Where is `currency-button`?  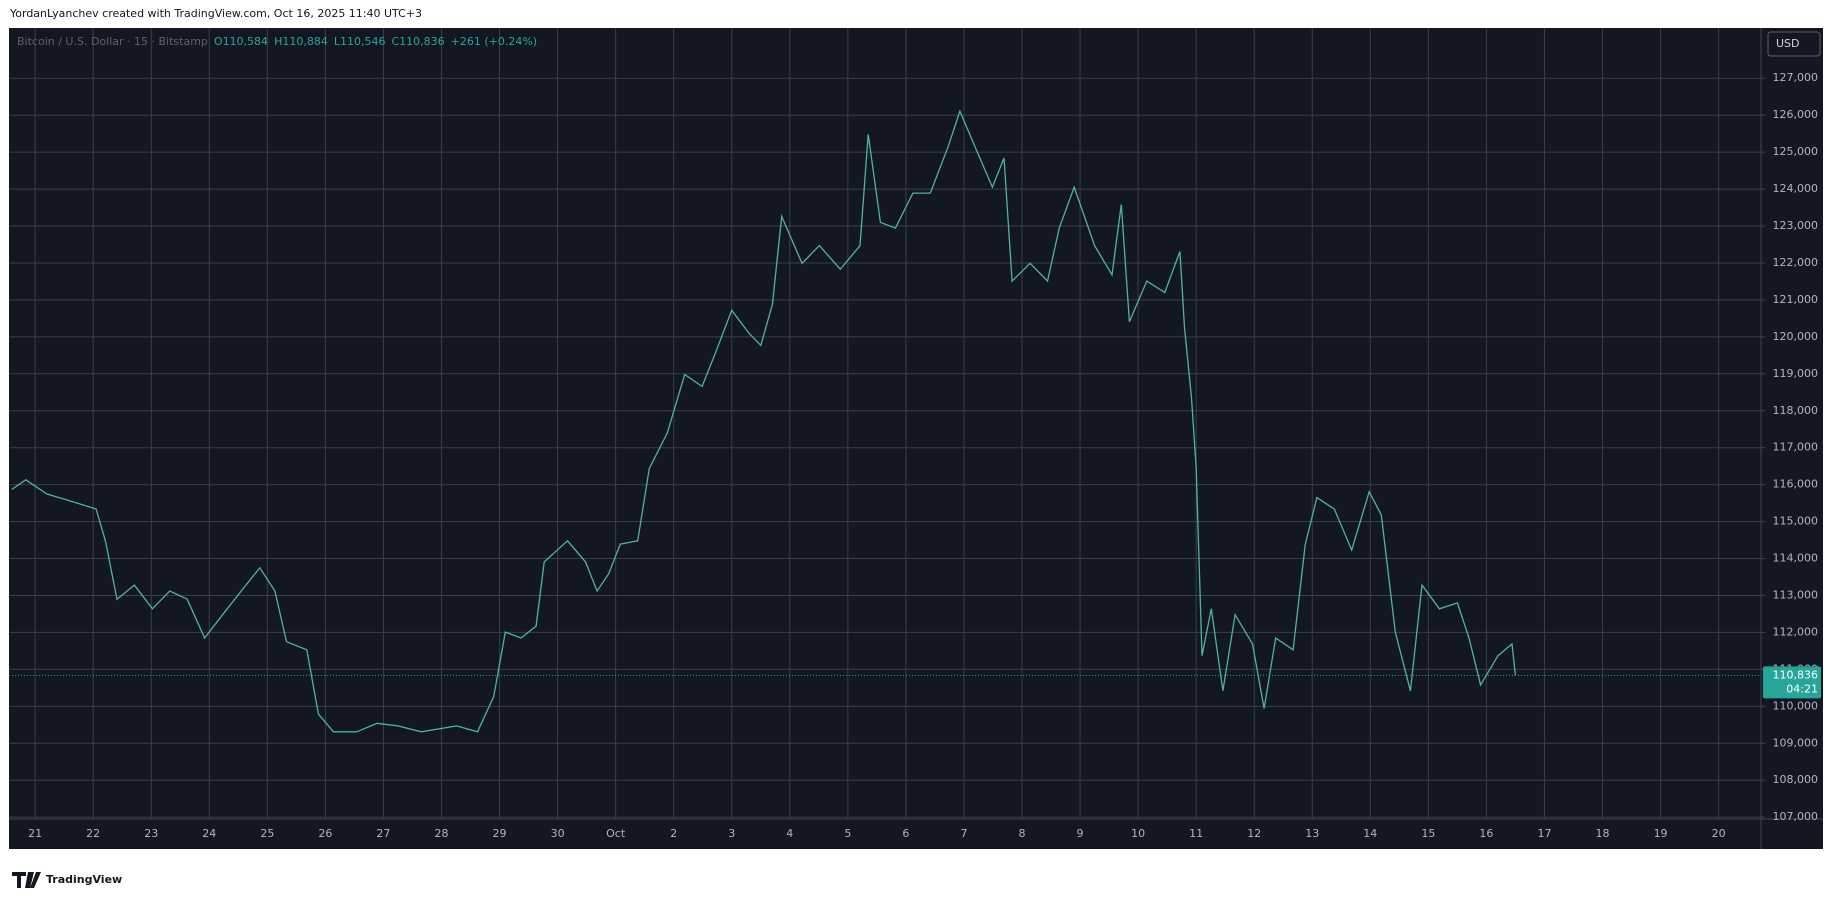
currency-button is located at coordinates (1794, 44).